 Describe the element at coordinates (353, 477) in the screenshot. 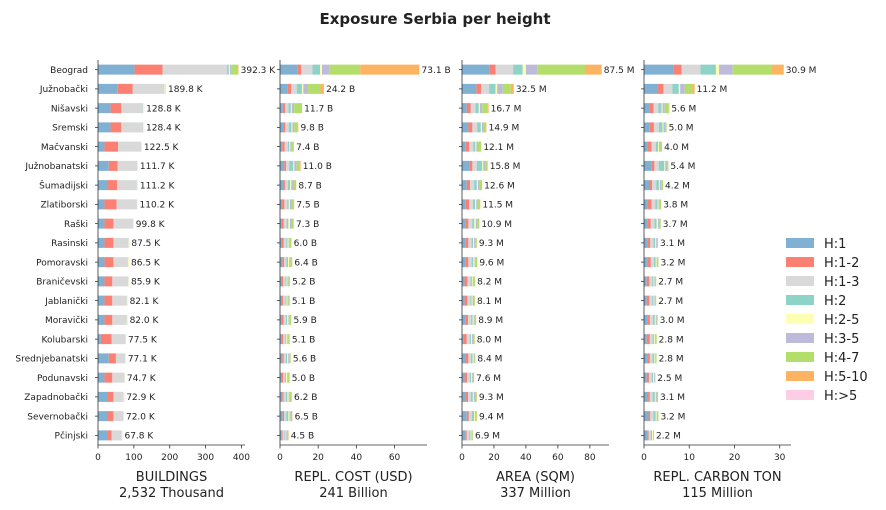

I see `x-axis-title-2: REPL. COST (USD)` at that location.